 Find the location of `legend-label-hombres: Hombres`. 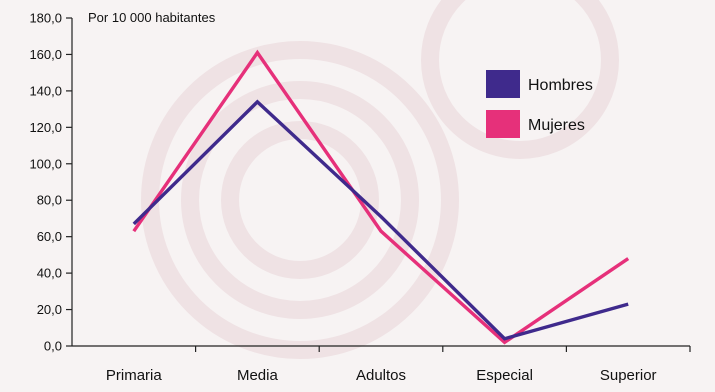

legend-label-hombres: Hombres is located at coordinates (560, 85).